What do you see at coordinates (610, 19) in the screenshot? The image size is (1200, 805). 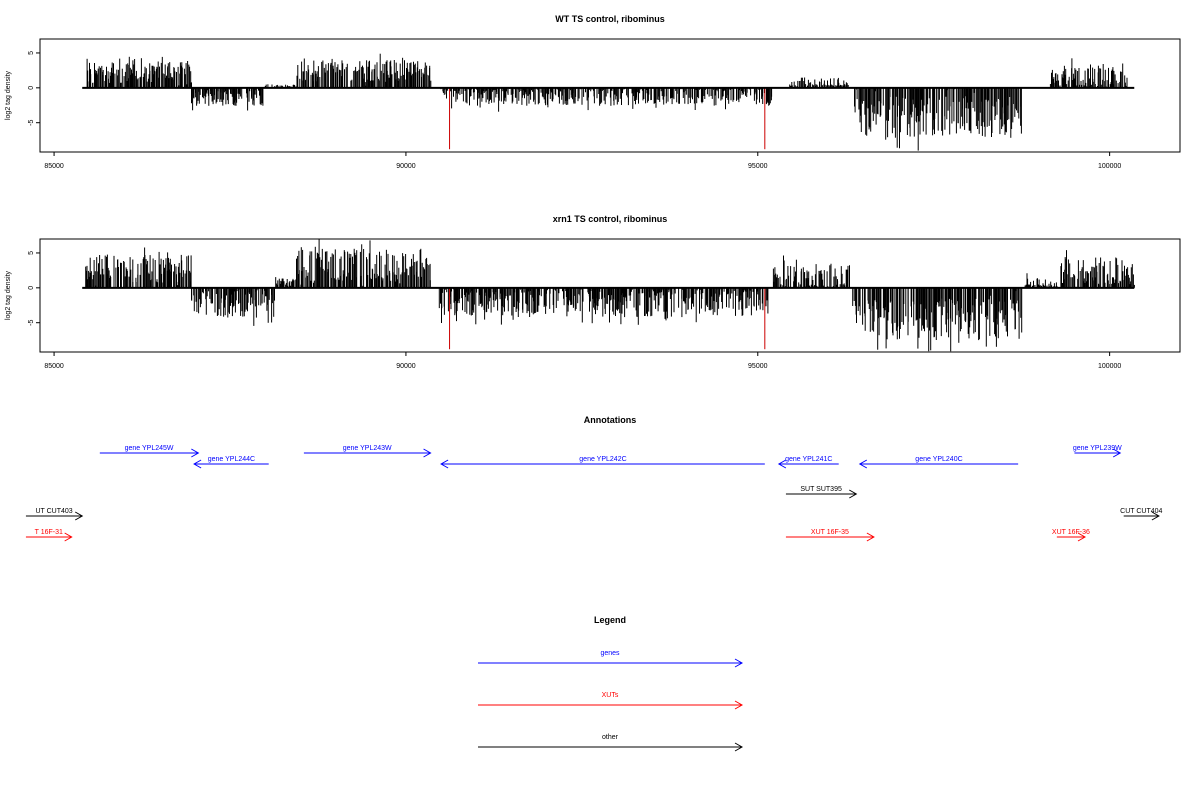 I see `track-title: WT TS control, ribominus` at bounding box center [610, 19].